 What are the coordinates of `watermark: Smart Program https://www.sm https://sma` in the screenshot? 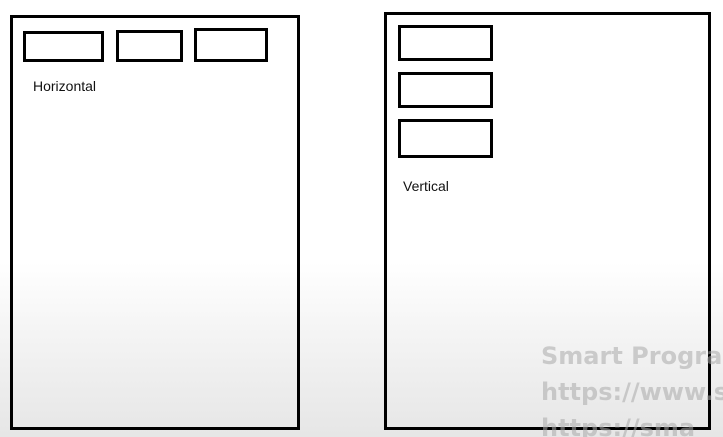 It's located at (632, 387).